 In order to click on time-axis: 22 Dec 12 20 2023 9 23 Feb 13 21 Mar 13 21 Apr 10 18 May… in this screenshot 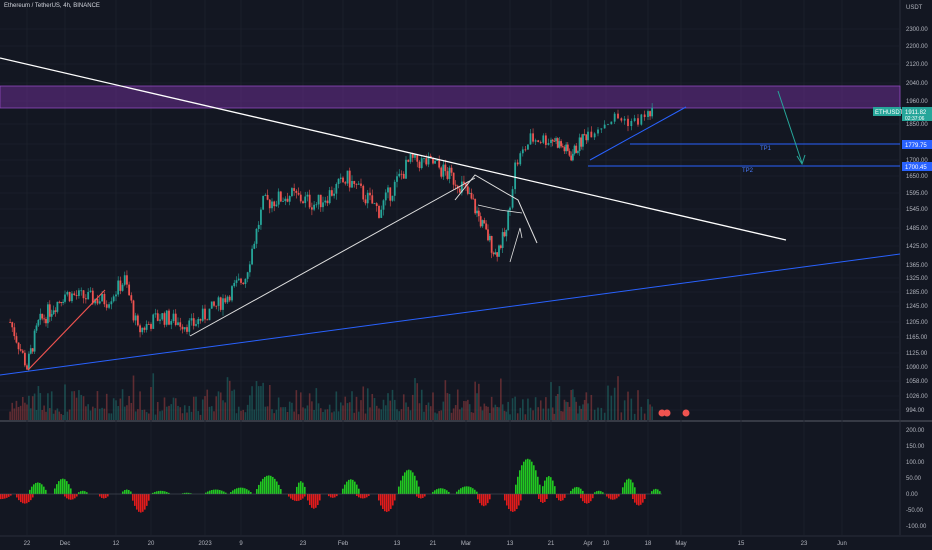, I will do `click(435, 544)`.